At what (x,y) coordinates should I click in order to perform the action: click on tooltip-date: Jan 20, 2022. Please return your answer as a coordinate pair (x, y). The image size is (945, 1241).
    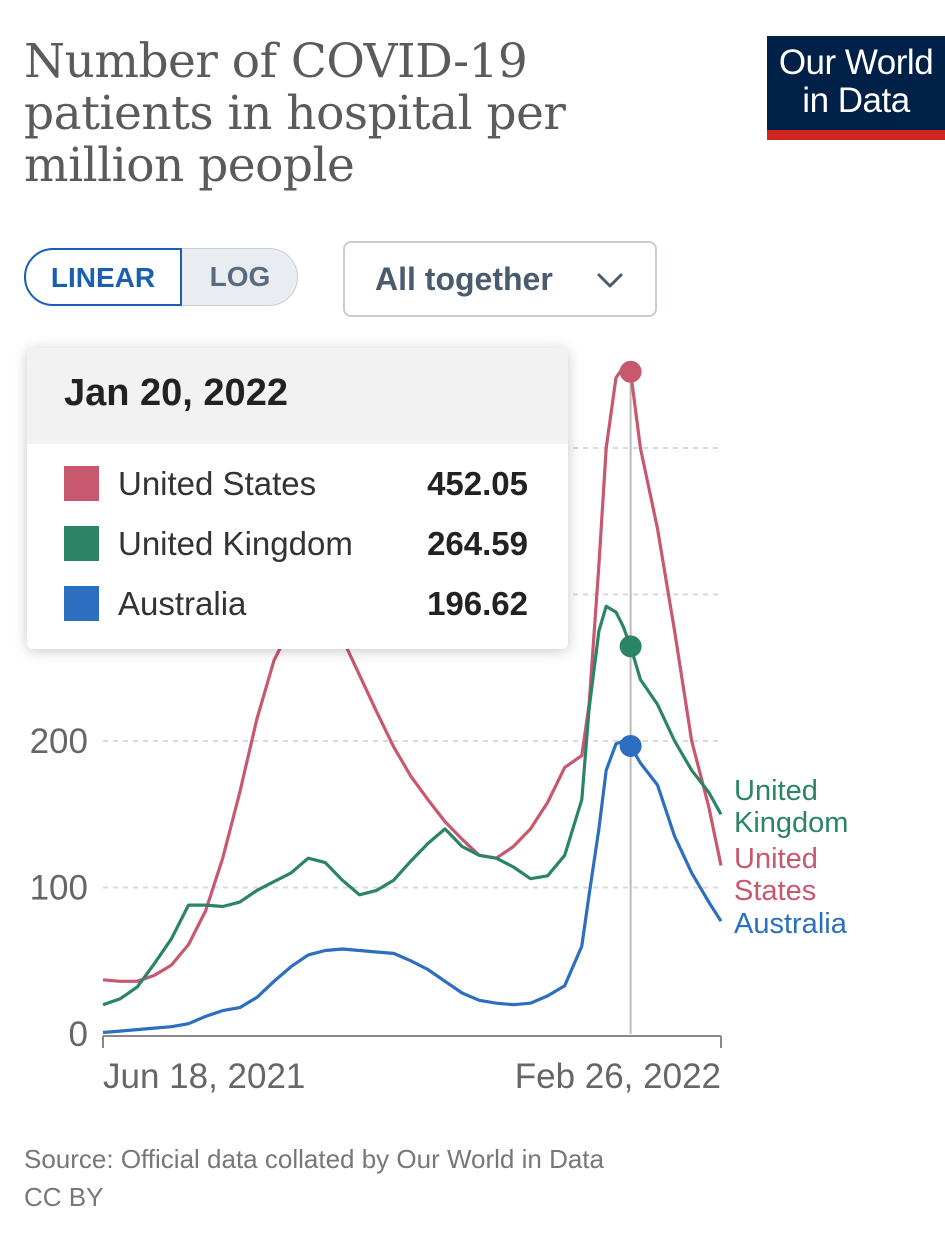
    Looking at the image, I should click on (176, 393).